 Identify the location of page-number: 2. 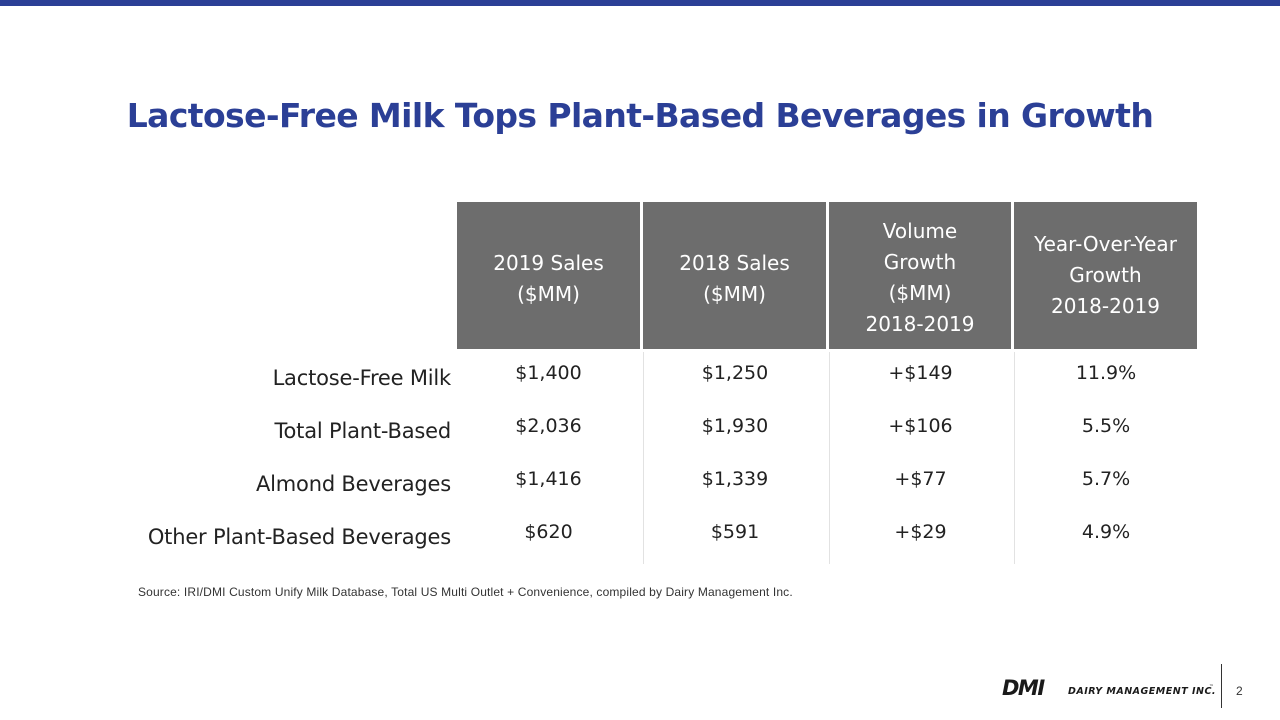
(1239, 691).